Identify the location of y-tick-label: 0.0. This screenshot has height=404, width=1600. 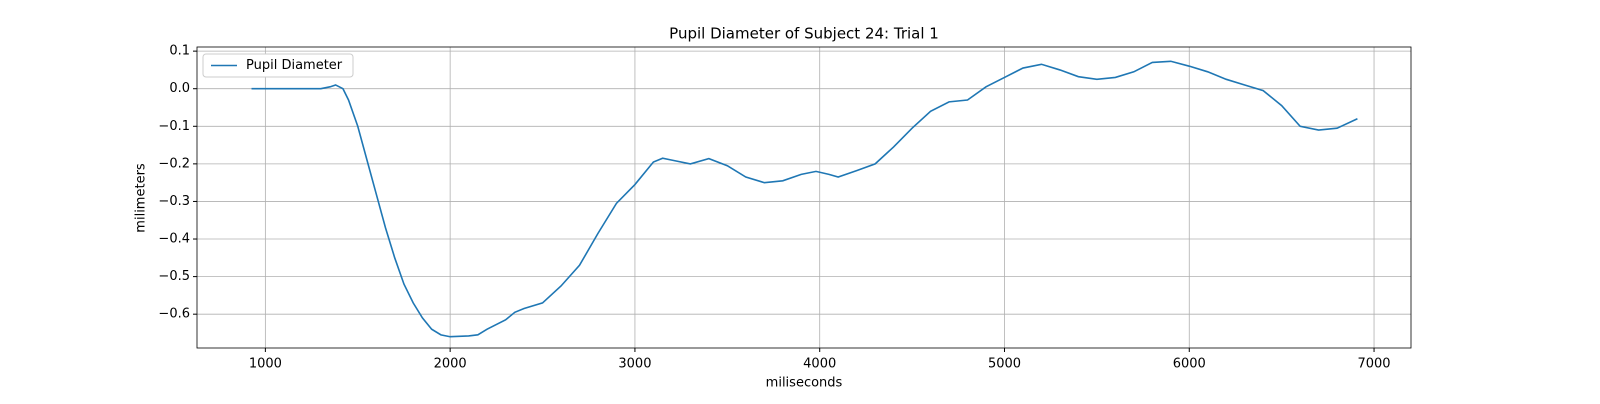
(179, 88).